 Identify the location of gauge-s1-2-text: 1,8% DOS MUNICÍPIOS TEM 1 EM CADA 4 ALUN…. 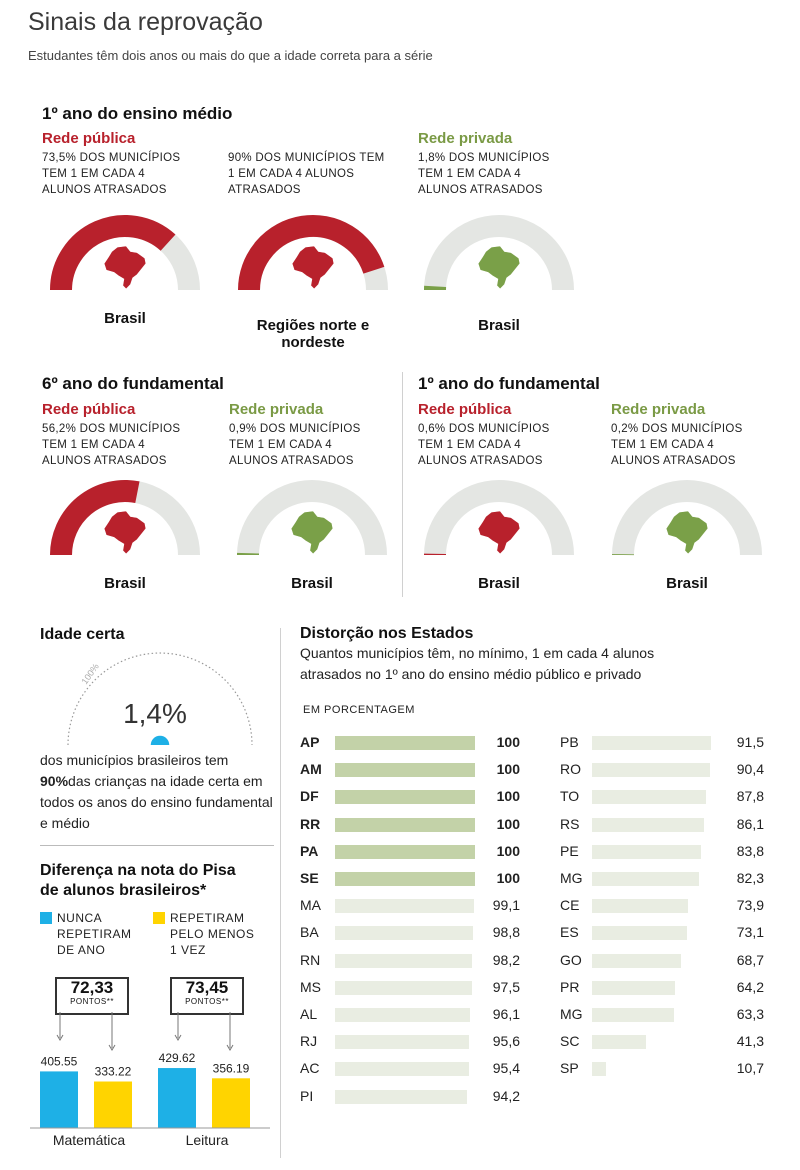
(484, 174).